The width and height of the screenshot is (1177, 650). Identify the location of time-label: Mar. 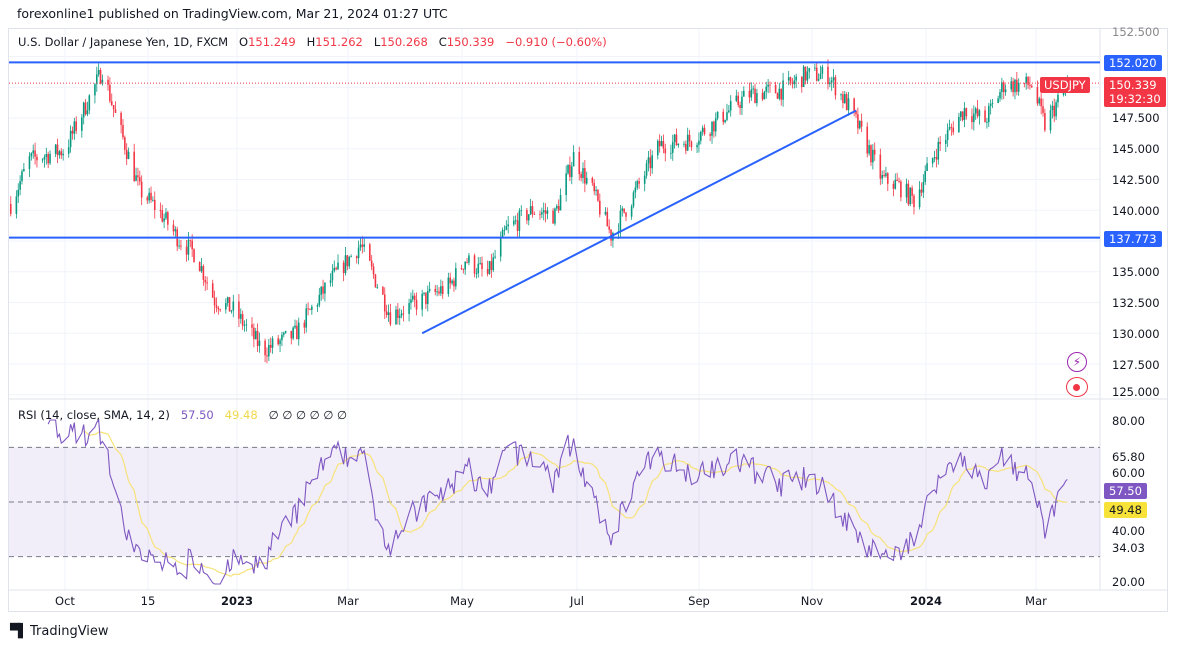
(1036, 601).